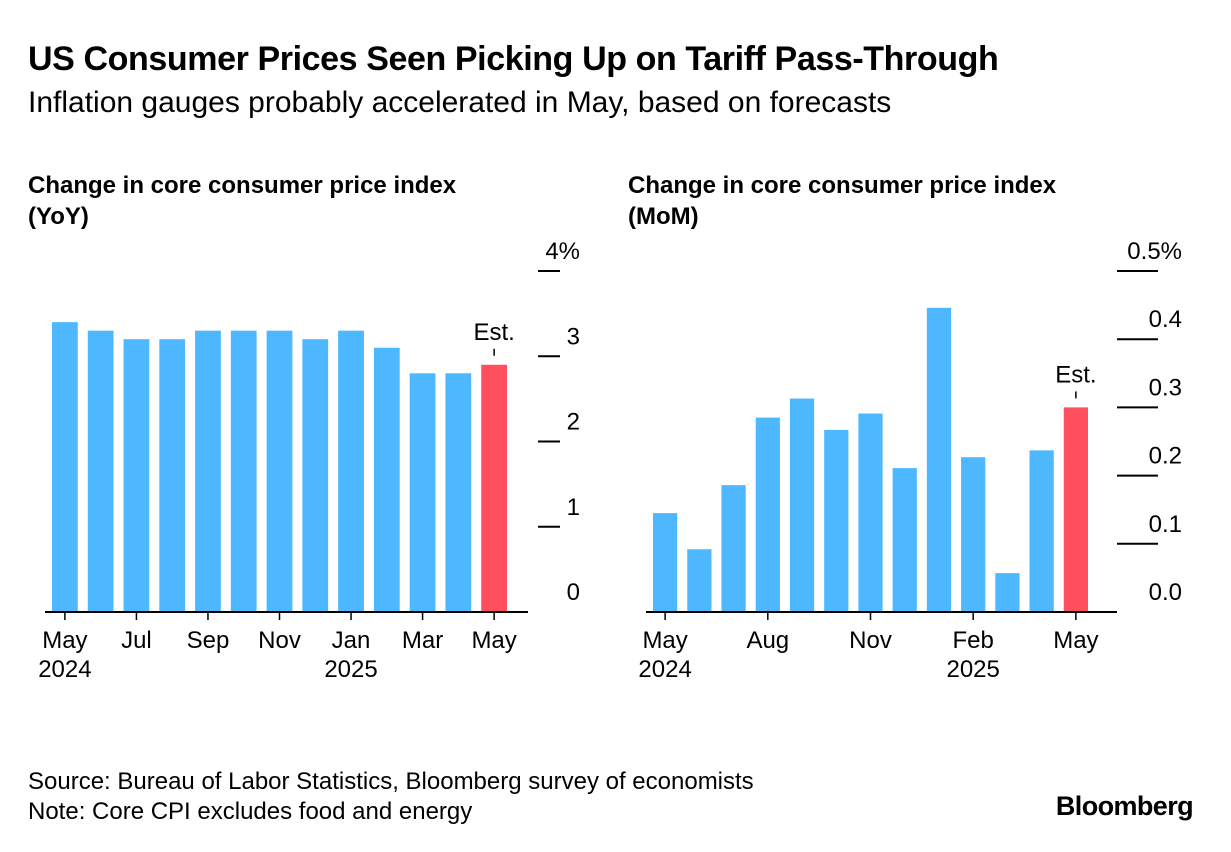  I want to click on left-panel-title-line1: Change in core consumer price index, so click(242, 185).